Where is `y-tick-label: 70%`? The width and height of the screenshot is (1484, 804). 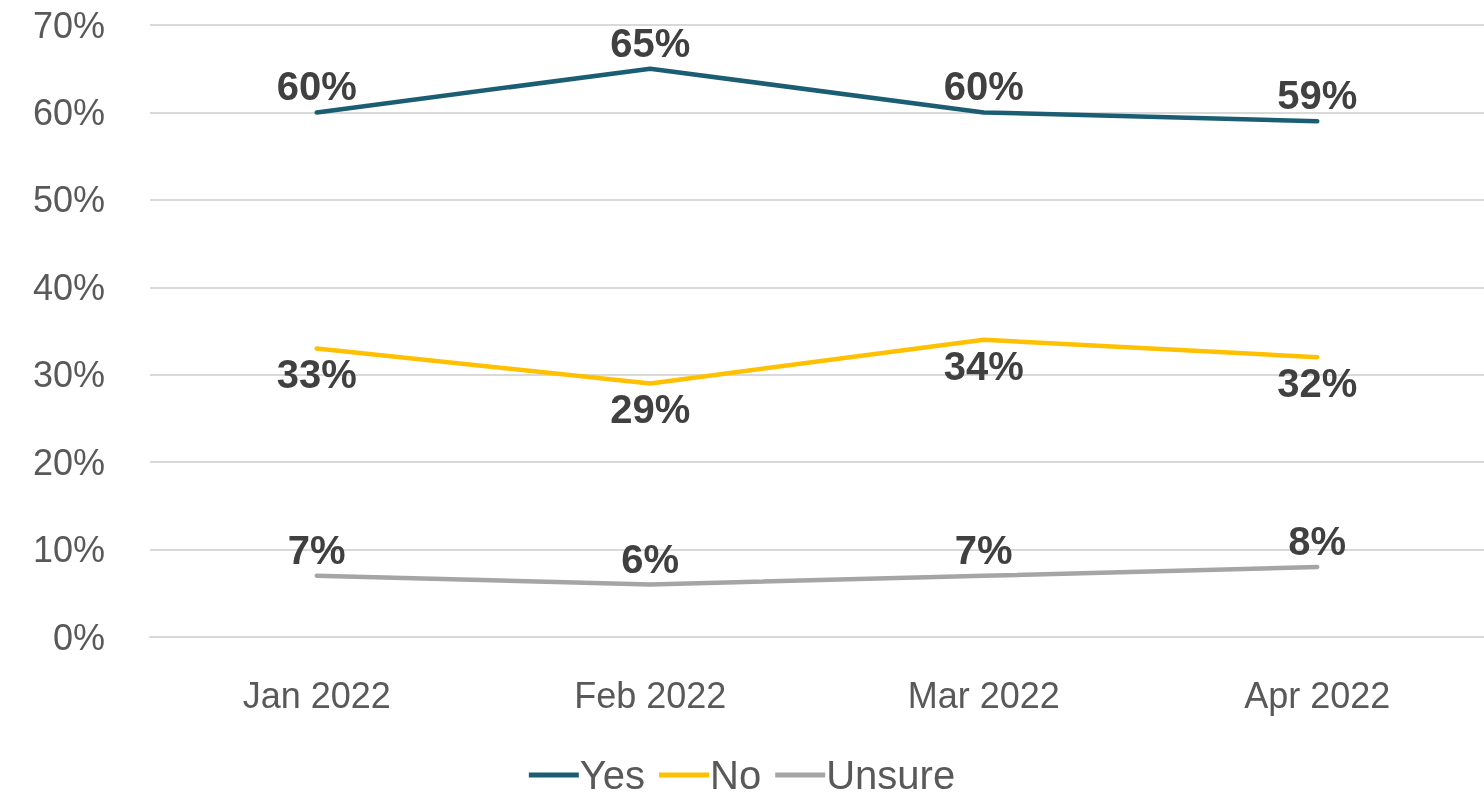 y-tick-label: 70% is located at coordinates (68, 25).